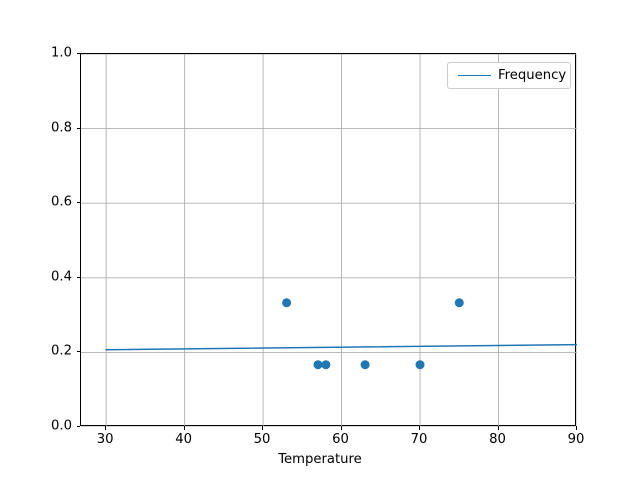 This screenshot has height=480, width=640. What do you see at coordinates (105, 439) in the screenshot?
I see `x-tick-label: 30` at bounding box center [105, 439].